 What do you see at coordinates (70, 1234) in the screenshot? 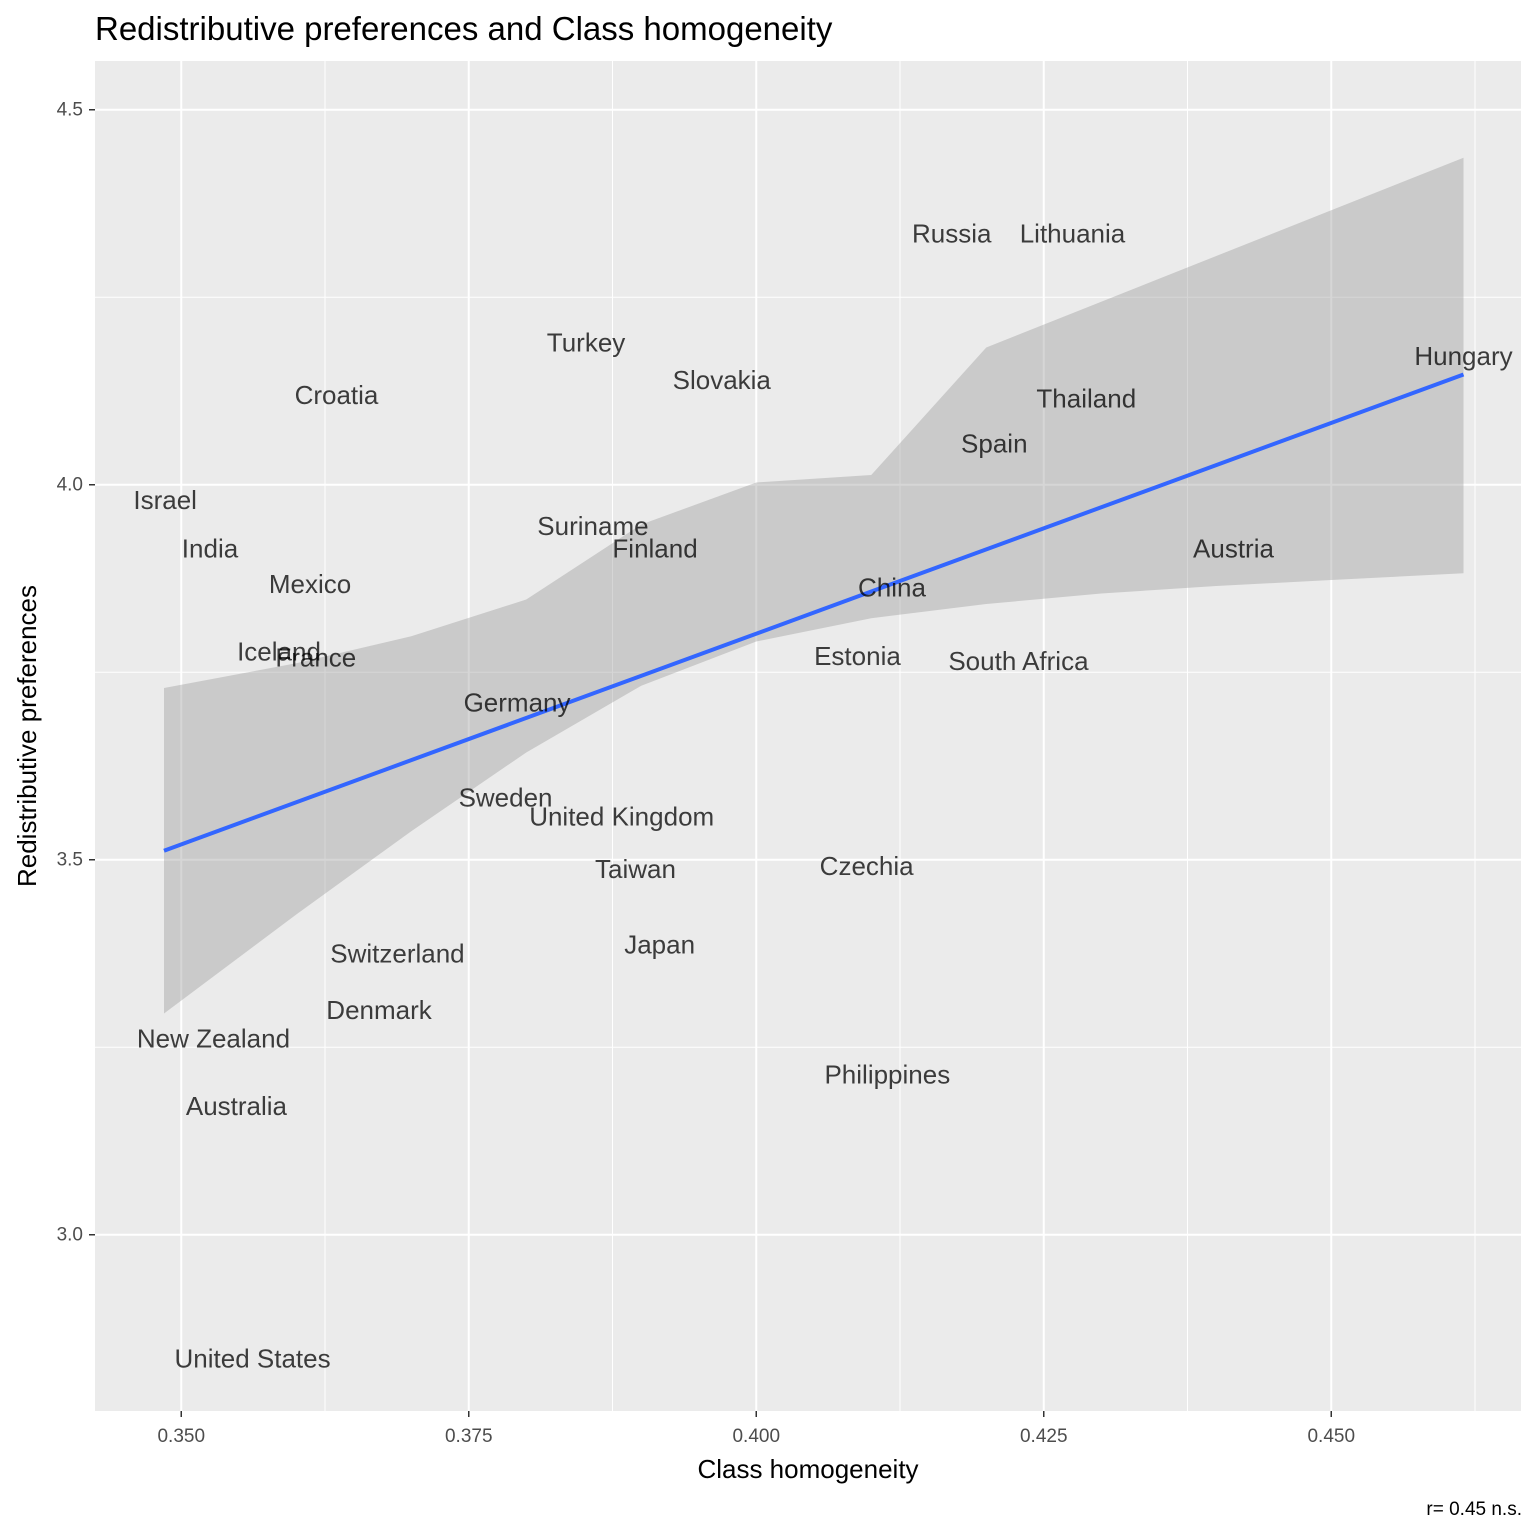
I see `y-tick-label: 3.0` at bounding box center [70, 1234].